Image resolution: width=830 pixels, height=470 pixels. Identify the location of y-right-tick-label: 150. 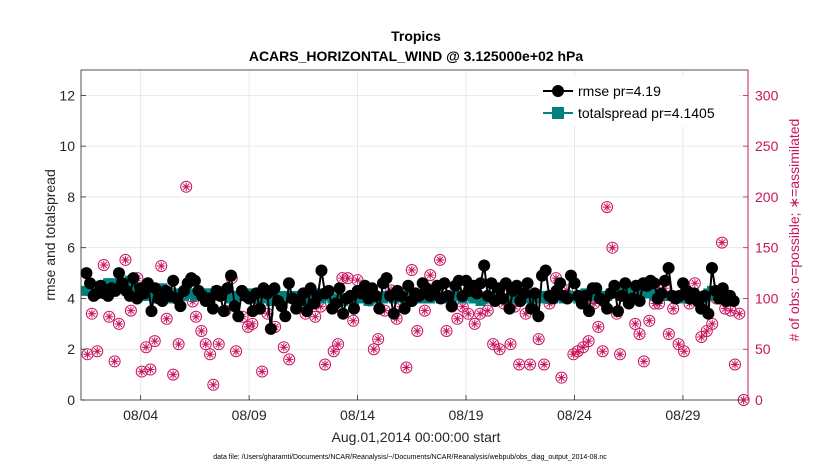
(767, 248).